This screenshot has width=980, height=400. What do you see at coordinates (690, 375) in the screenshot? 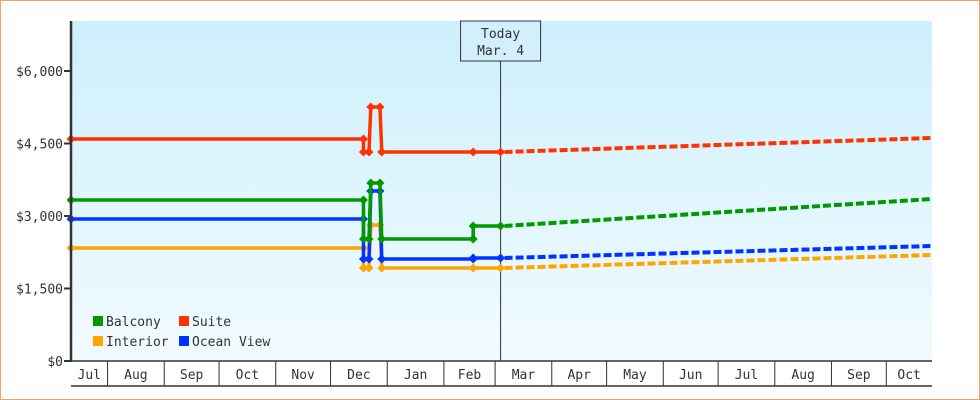
I see `x-tick-label: Jun` at bounding box center [690, 375].